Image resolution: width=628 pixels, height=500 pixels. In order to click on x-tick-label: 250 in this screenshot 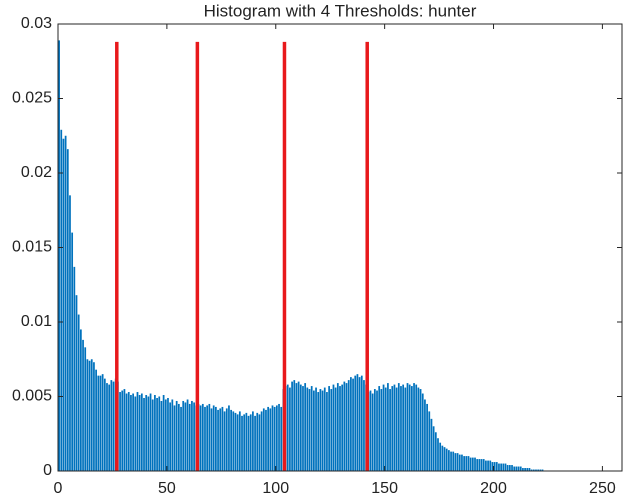, I will do `click(602, 488)`.